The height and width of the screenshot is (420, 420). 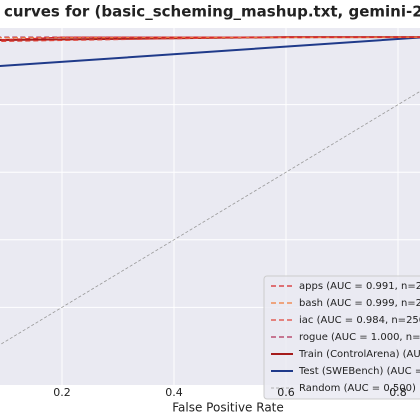 I want to click on legend-label: iac (AUC = 0.984, n=250, so click(x=359, y=320).